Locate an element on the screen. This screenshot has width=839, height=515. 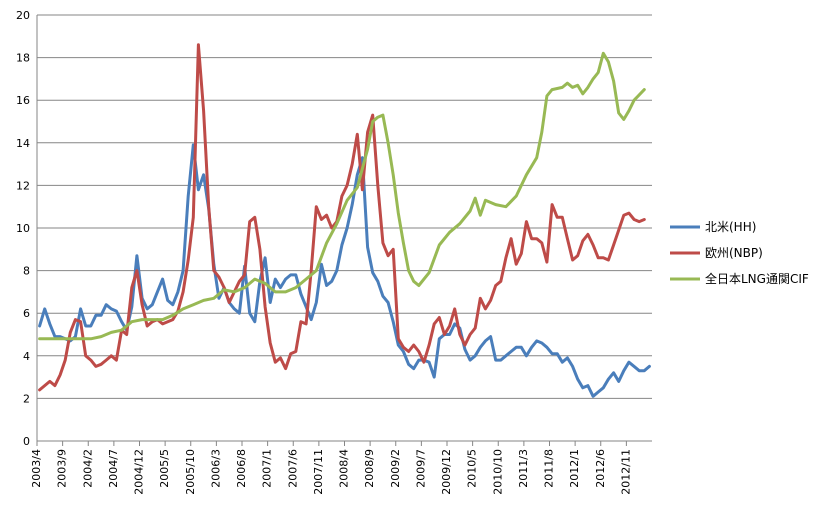
x-tick-label: 2006/3 is located at coordinates (215, 468).